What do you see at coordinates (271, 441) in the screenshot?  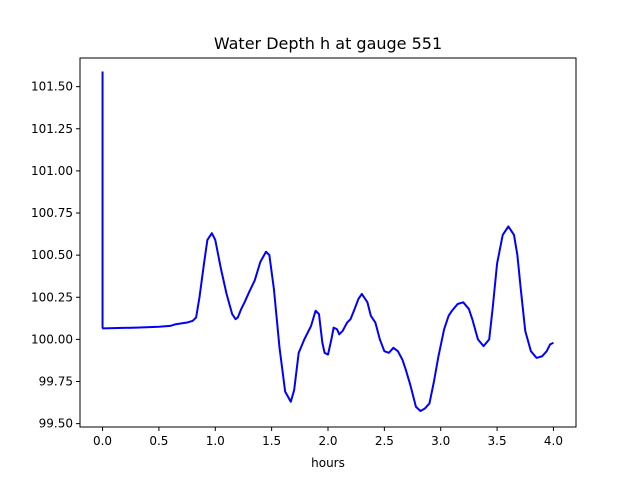 I see `x-tick-label: 1.5` at bounding box center [271, 441].